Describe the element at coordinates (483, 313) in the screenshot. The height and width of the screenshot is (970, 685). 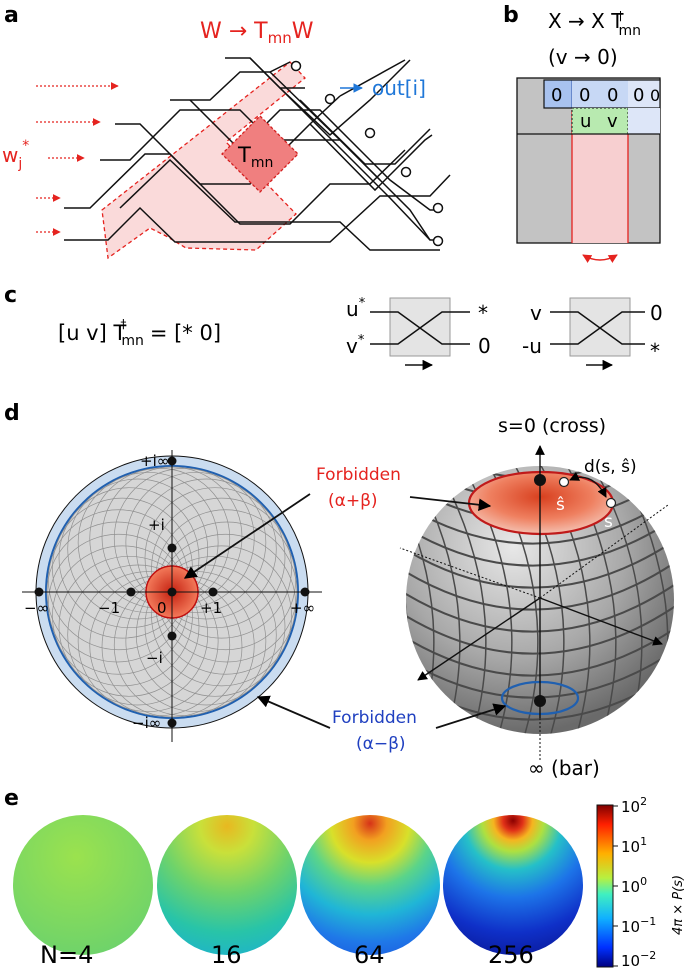
I see `gate1-out-top: *` at that location.